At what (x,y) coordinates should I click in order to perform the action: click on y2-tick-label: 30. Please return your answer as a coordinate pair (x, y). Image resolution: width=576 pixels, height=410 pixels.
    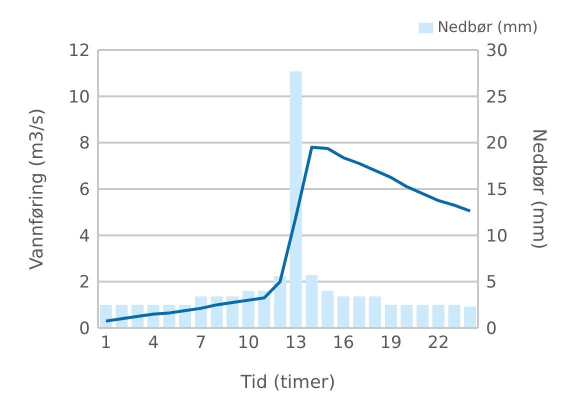
    Looking at the image, I should click on (497, 51).